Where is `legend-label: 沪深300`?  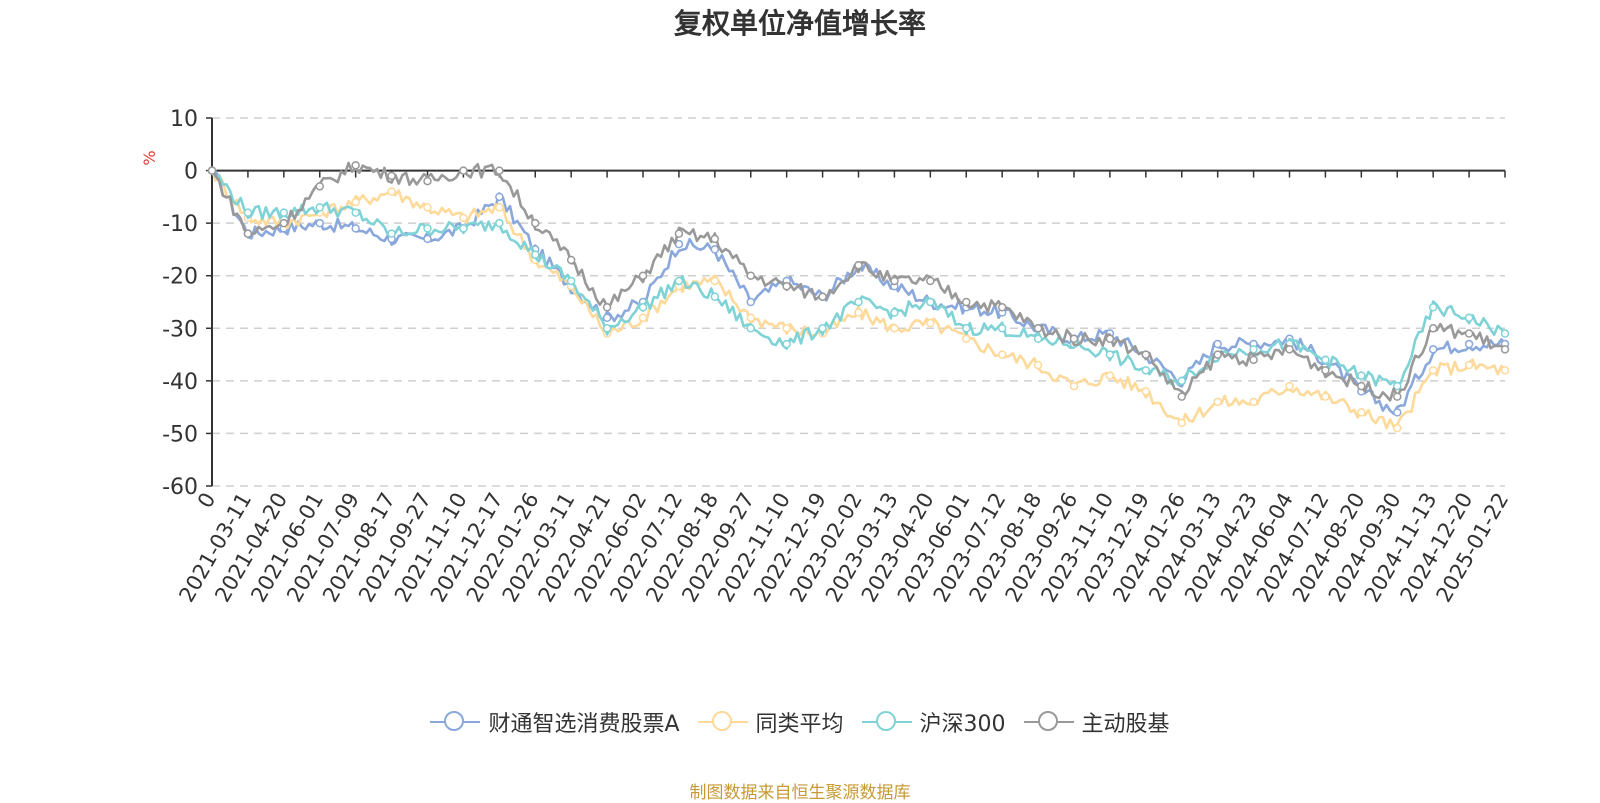
legend-label: 沪深300 is located at coordinates (962, 724).